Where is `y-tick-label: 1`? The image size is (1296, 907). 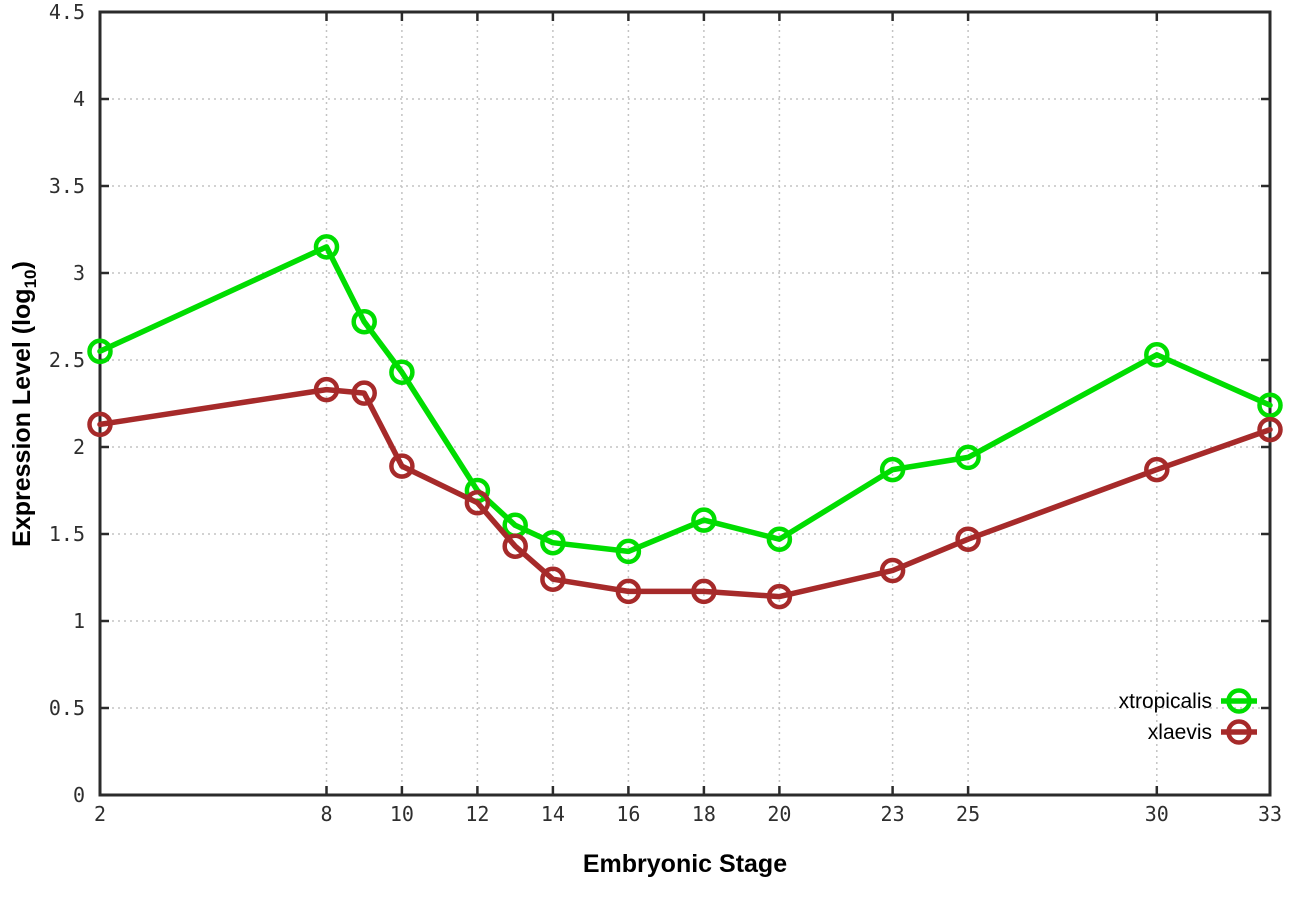 y-tick-label: 1 is located at coordinates (79, 621).